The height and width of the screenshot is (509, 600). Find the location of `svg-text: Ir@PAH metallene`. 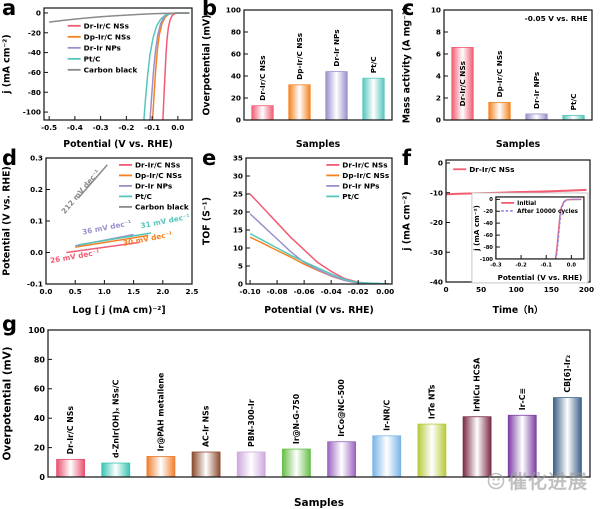

svg-text: Ir@PAH metallene is located at coordinates (160, 412).